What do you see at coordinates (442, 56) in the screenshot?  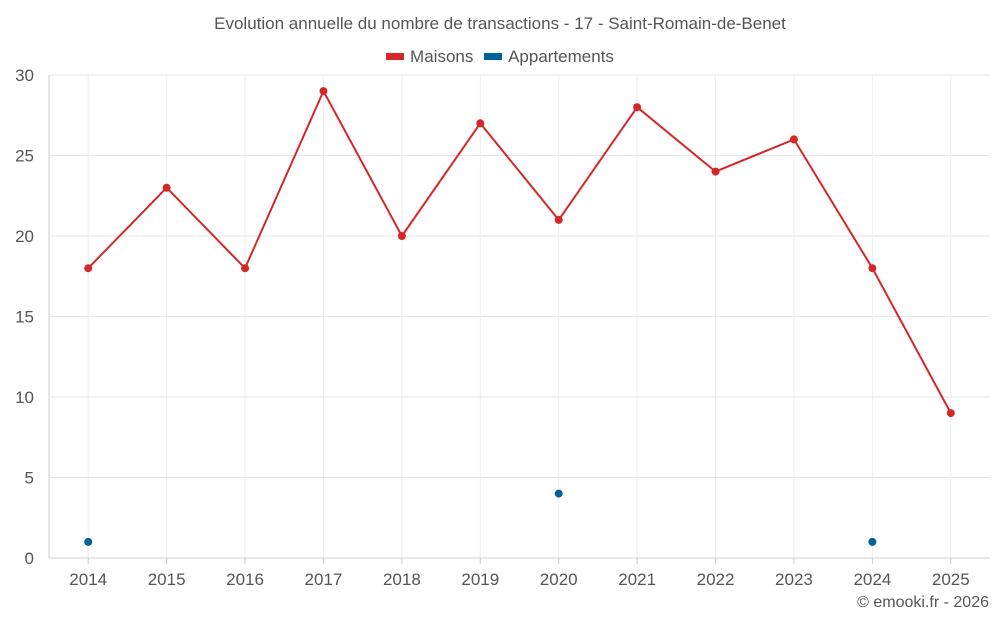 I see `legend-label-maisons: Maisons` at bounding box center [442, 56].